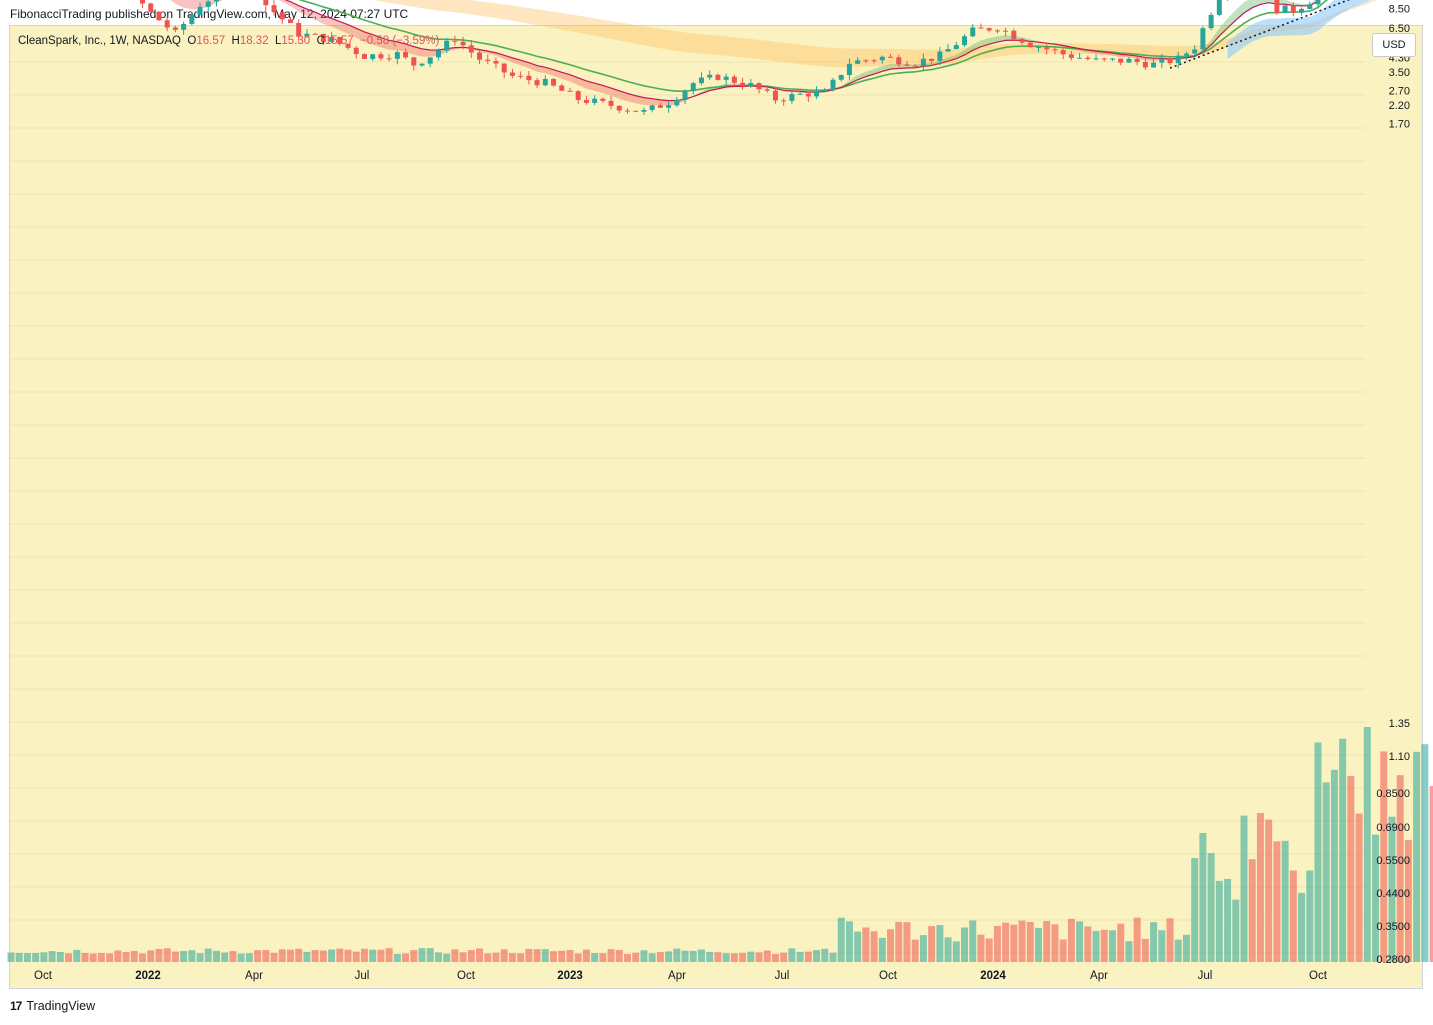  What do you see at coordinates (813, 46) in the screenshot?
I see `ema-21-line` at bounding box center [813, 46].